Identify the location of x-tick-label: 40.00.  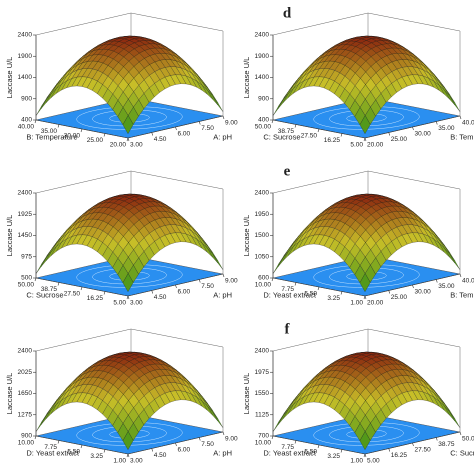
(468, 123).